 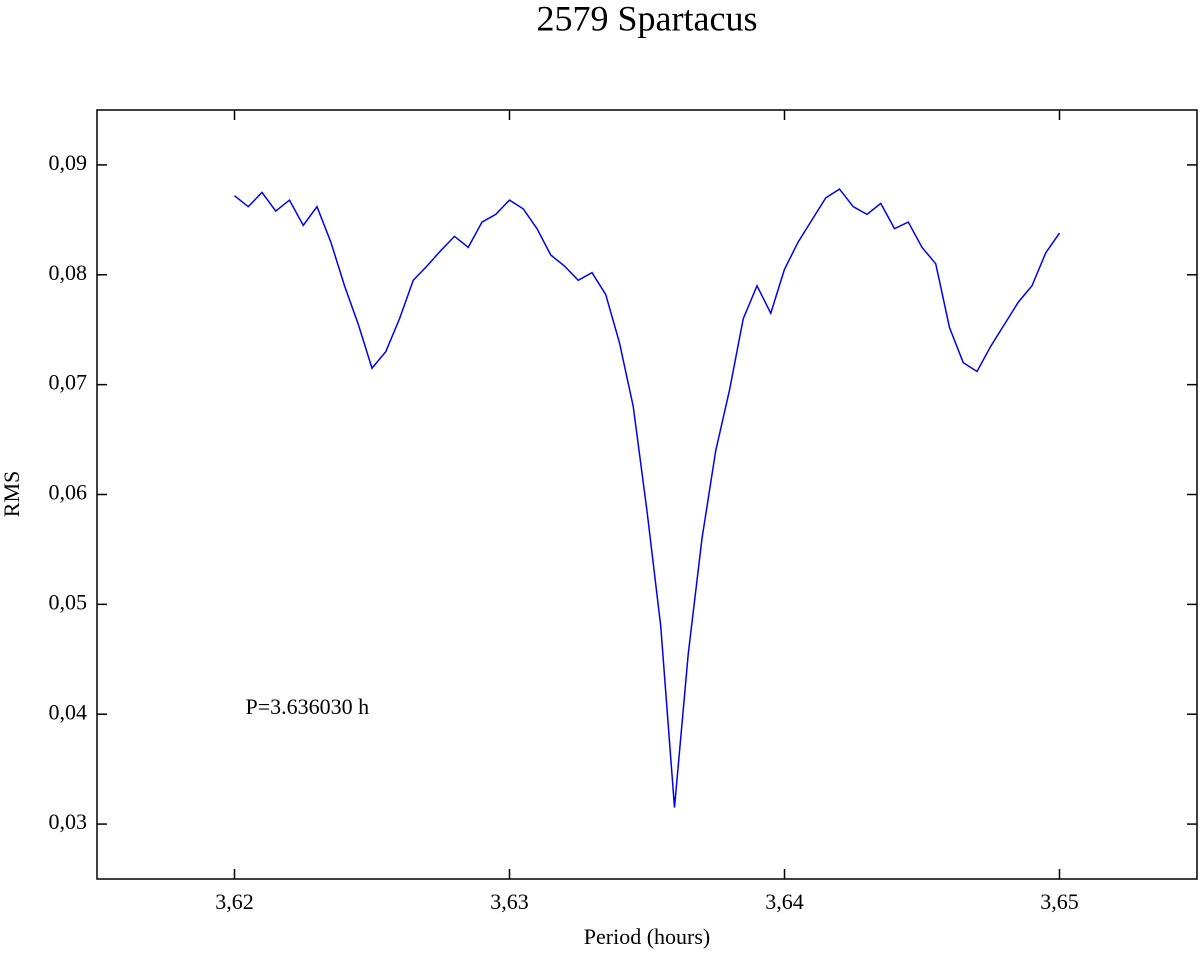 What do you see at coordinates (68, 272) in the screenshot?
I see `y-tick-label: 0,08` at bounding box center [68, 272].